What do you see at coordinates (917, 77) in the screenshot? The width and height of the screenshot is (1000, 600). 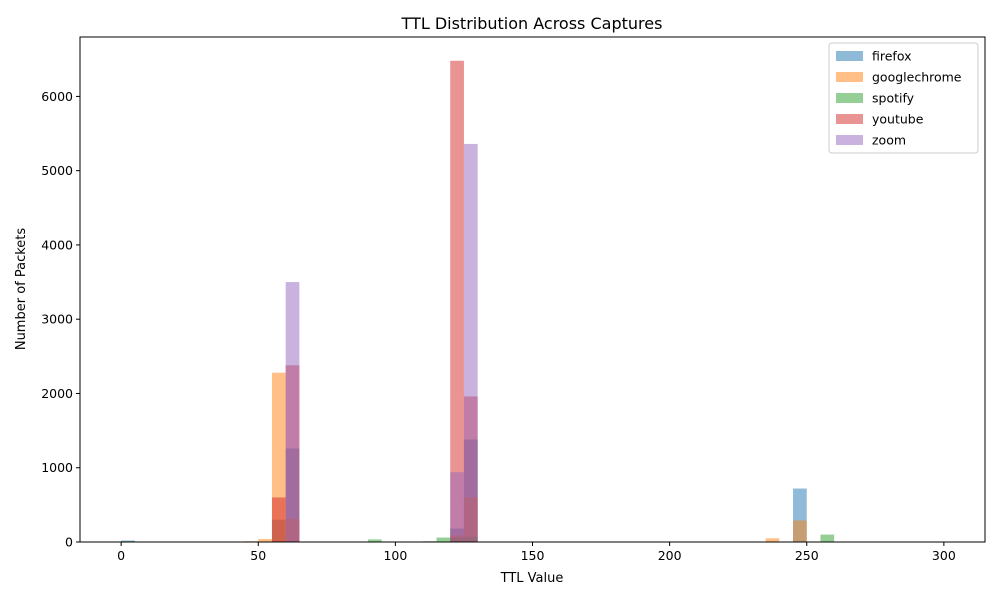 I see `legend-label-googlechrome: googlechrome` at bounding box center [917, 77].